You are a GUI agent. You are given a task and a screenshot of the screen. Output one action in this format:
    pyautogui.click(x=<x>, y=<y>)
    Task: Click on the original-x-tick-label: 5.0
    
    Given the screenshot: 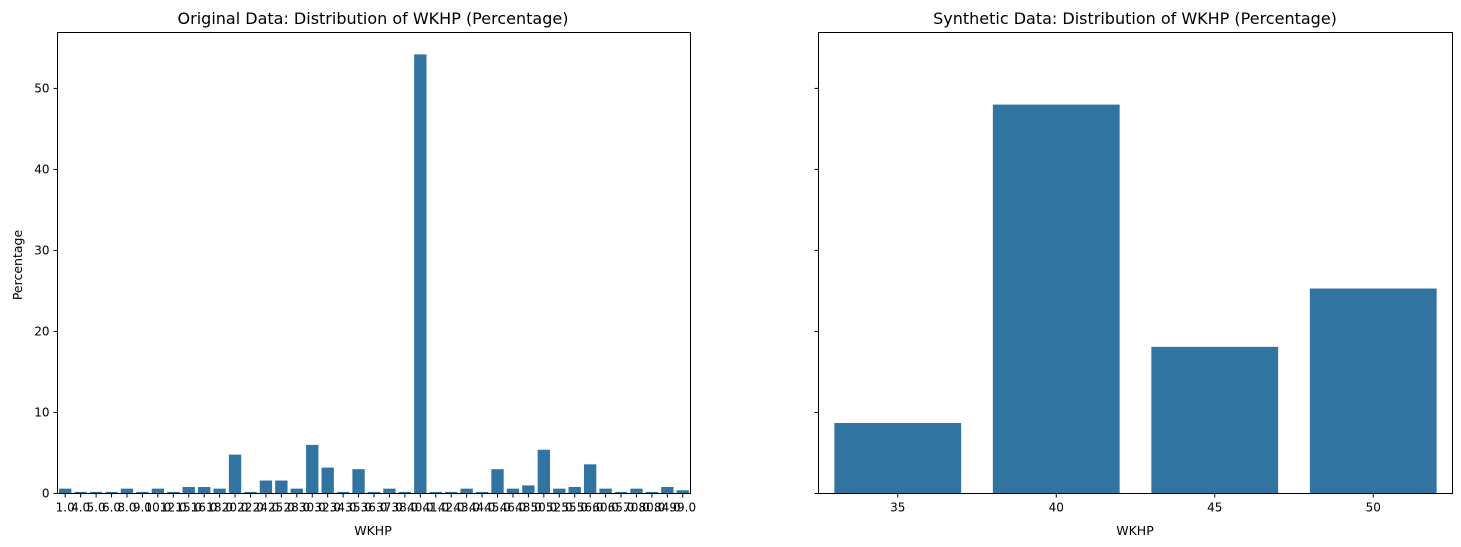 What is the action you would take?
    pyautogui.click(x=96, y=508)
    